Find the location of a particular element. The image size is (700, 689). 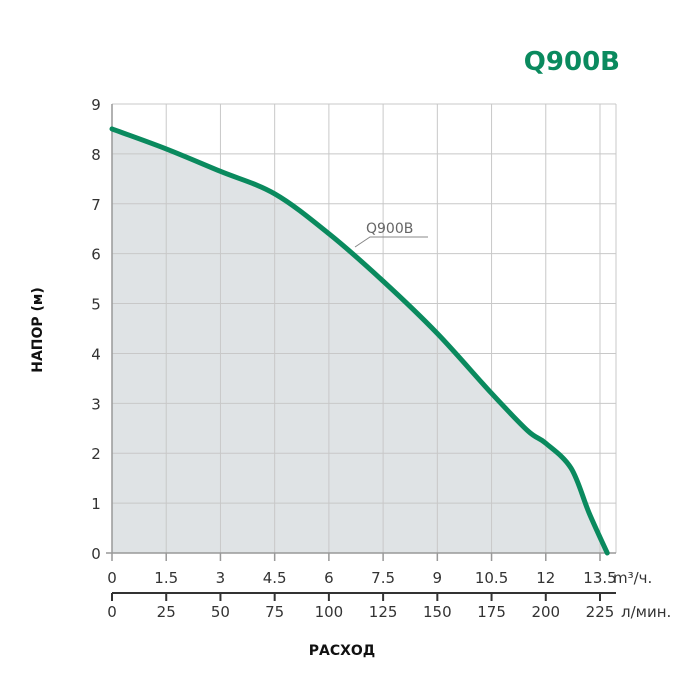

x-tick-label: 6 is located at coordinates (329, 578).